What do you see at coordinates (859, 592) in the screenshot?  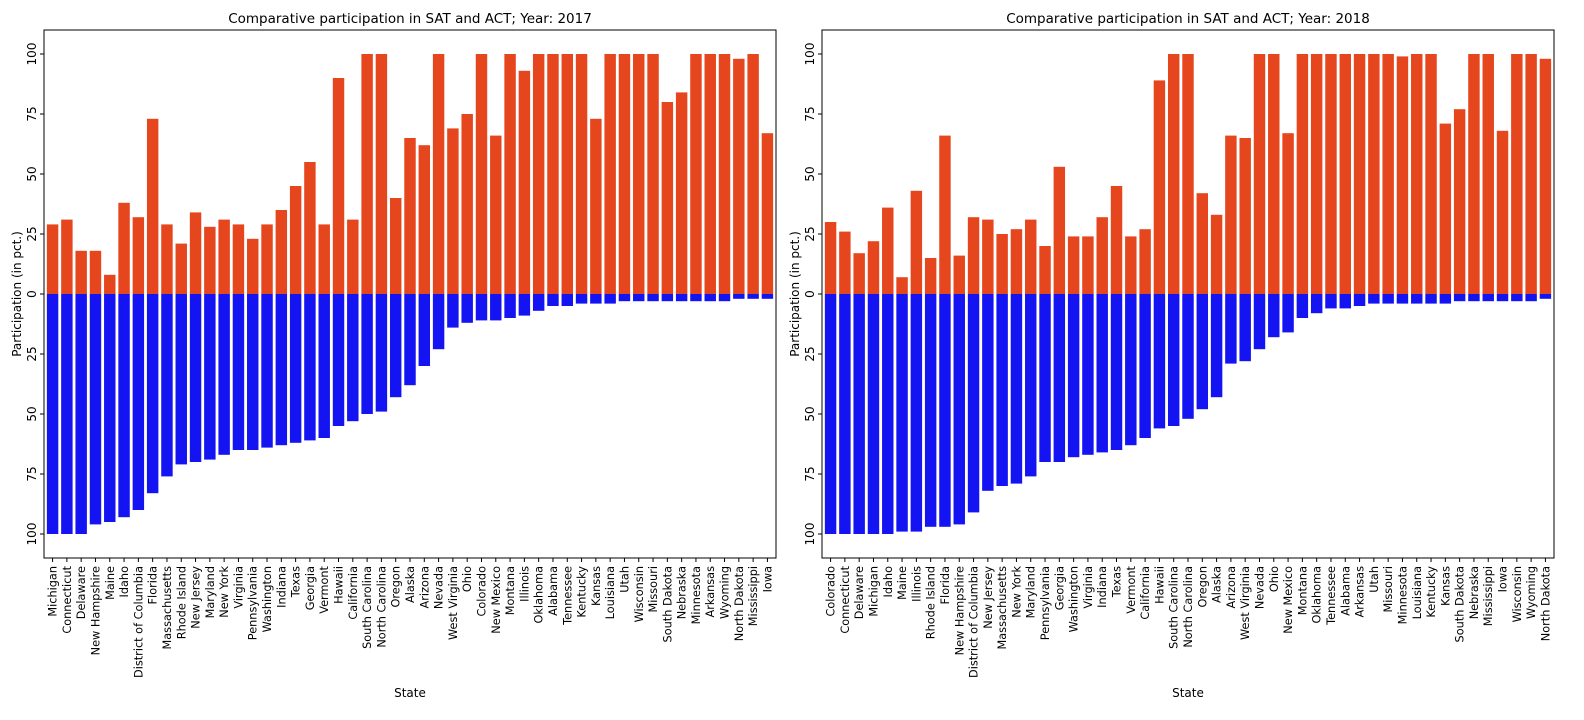 I see `x-tick-label: Delaware` at bounding box center [859, 592].